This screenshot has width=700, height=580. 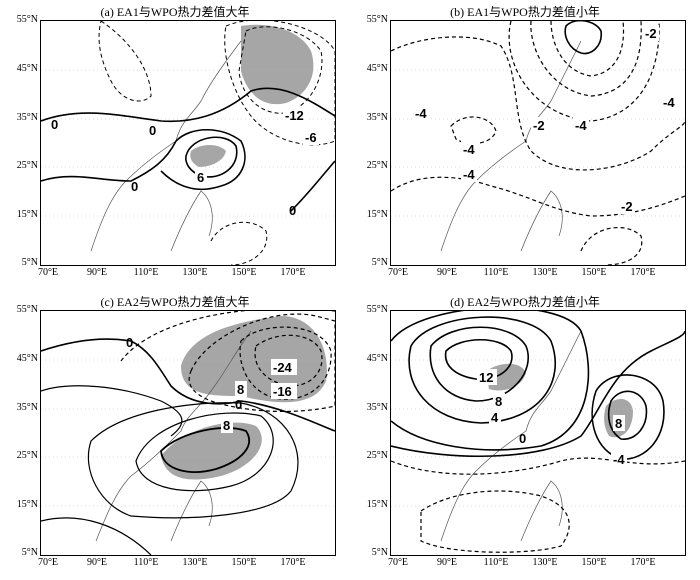 I want to click on contour-label: -16, so click(x=282, y=391).